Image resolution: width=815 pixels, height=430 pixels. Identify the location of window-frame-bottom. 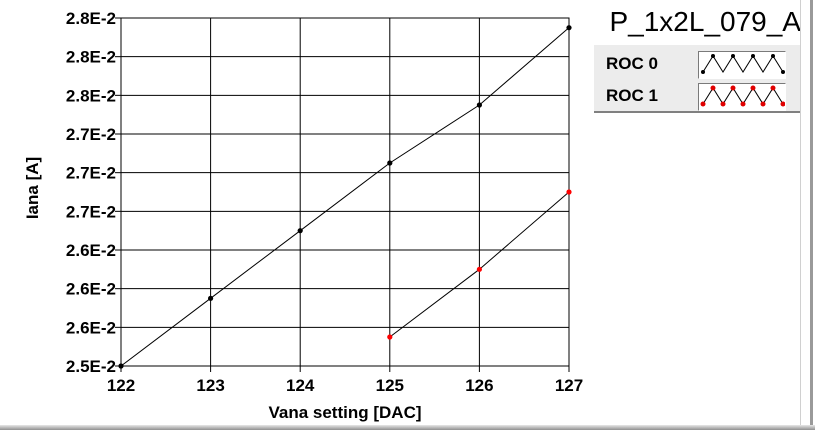
(407, 427).